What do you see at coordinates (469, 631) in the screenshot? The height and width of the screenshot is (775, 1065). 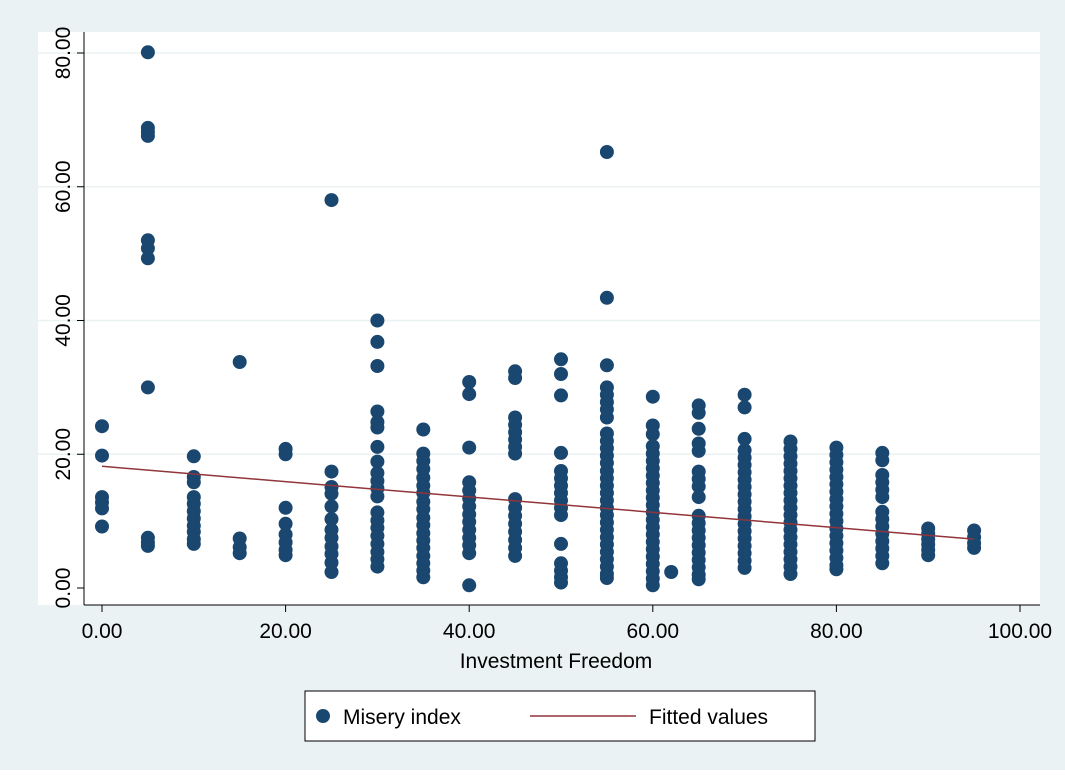 I see `x-tick-label: 40.00` at bounding box center [469, 631].